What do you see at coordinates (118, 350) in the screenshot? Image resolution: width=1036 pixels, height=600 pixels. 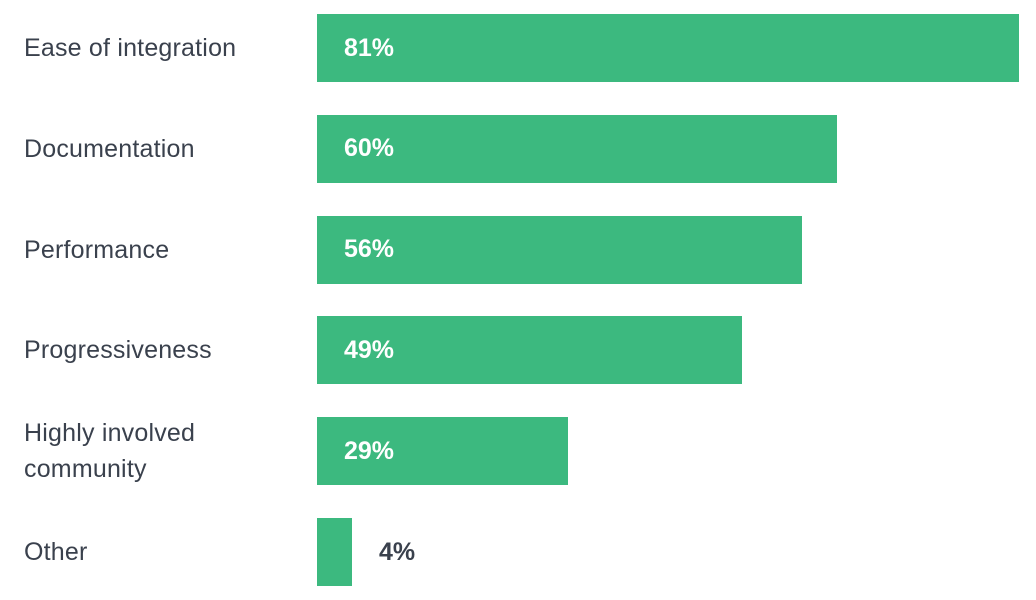 I see `category-label: Progressiveness` at bounding box center [118, 350].